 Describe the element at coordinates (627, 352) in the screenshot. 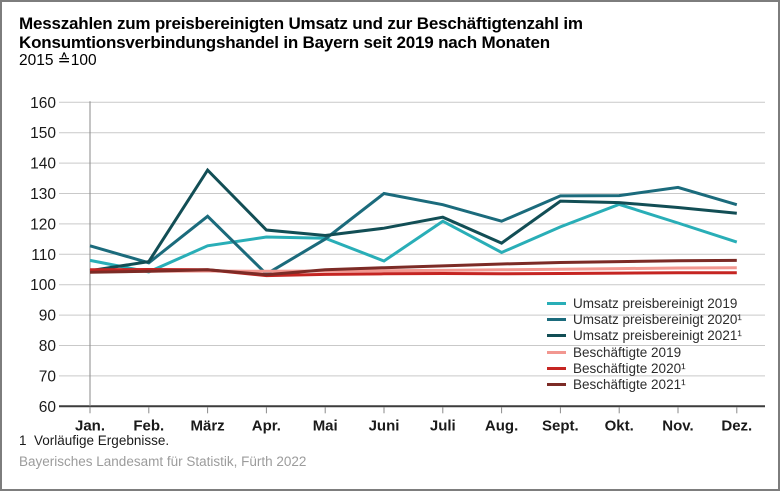

I see `legend-label: Beschäftigte 2019` at that location.